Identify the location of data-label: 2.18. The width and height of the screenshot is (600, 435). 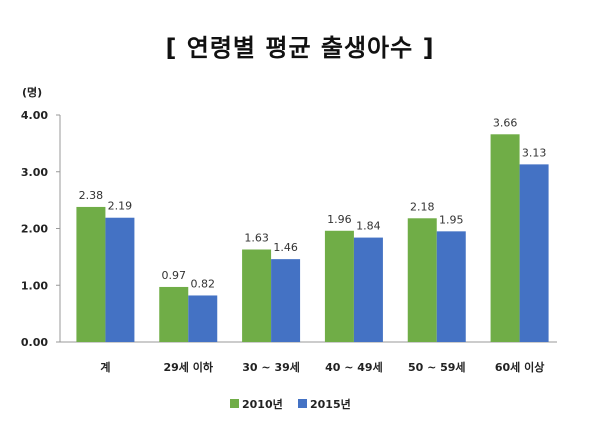
(422, 206).